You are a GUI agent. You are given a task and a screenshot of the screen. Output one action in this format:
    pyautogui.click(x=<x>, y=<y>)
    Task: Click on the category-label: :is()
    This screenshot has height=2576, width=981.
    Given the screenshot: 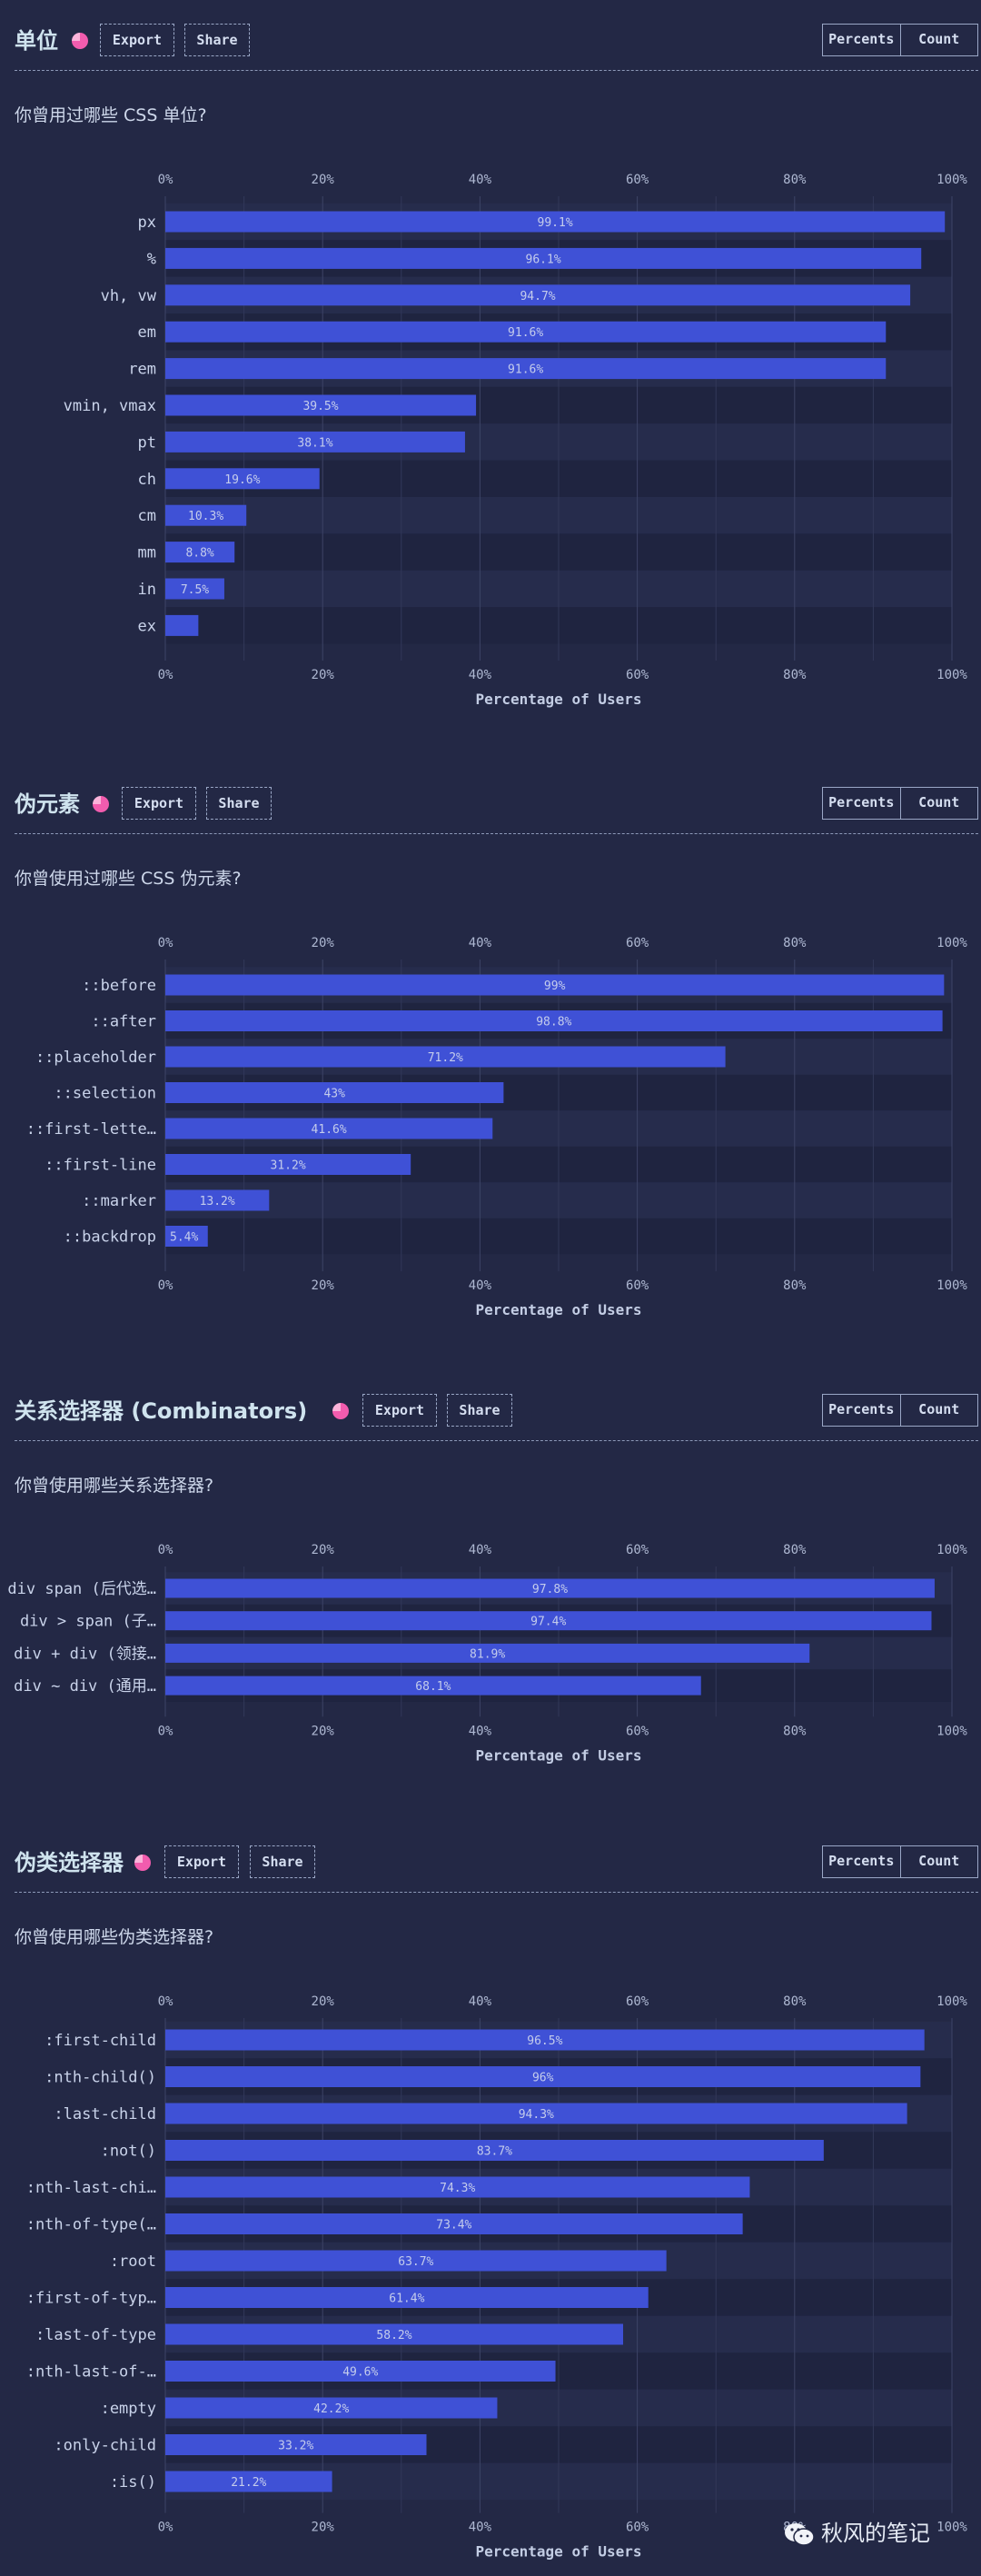 What is the action you would take?
    pyautogui.click(x=133, y=2482)
    